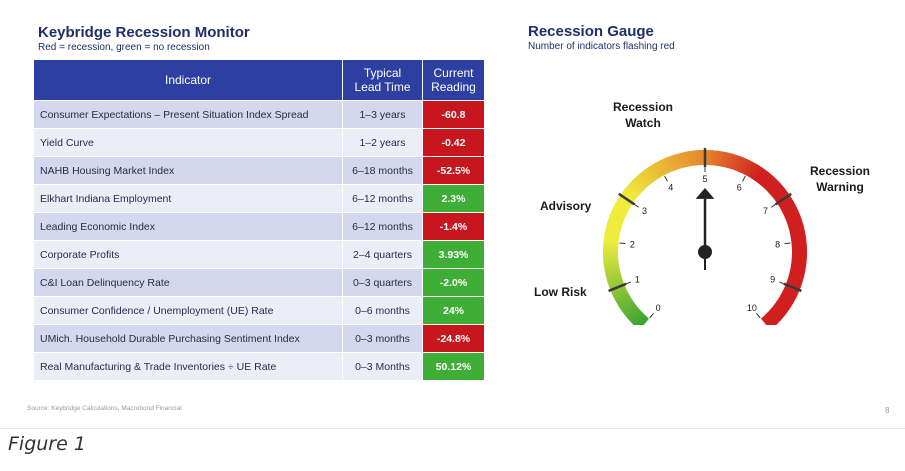 The height and width of the screenshot is (471, 905). I want to click on indicator-cell: NAHB Housing Market Index, so click(188, 170).